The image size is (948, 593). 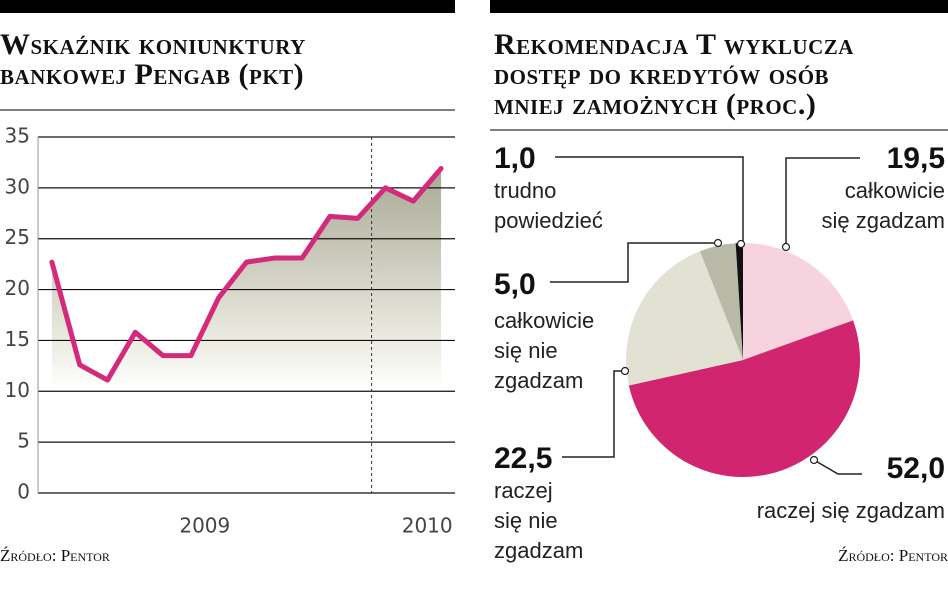 I want to click on slice-label: całkowicie się zgadzam, so click(x=883, y=205).